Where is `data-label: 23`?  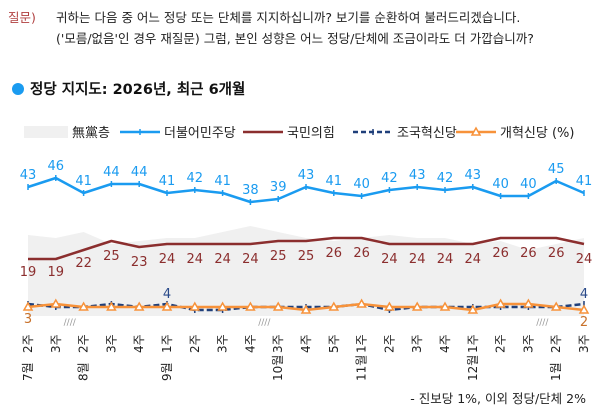
data-label: 23 is located at coordinates (139, 262).